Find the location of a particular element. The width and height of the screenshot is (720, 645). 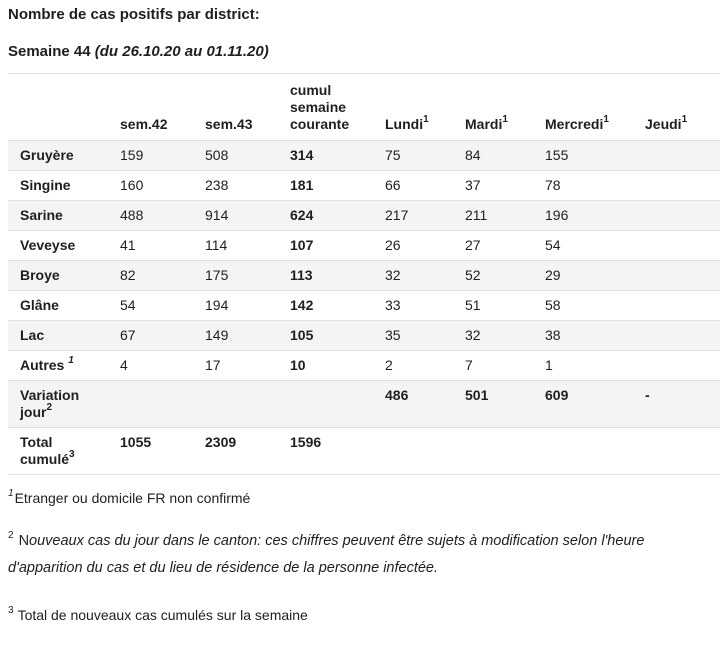

cell-mercredi: 78 is located at coordinates (583, 185).